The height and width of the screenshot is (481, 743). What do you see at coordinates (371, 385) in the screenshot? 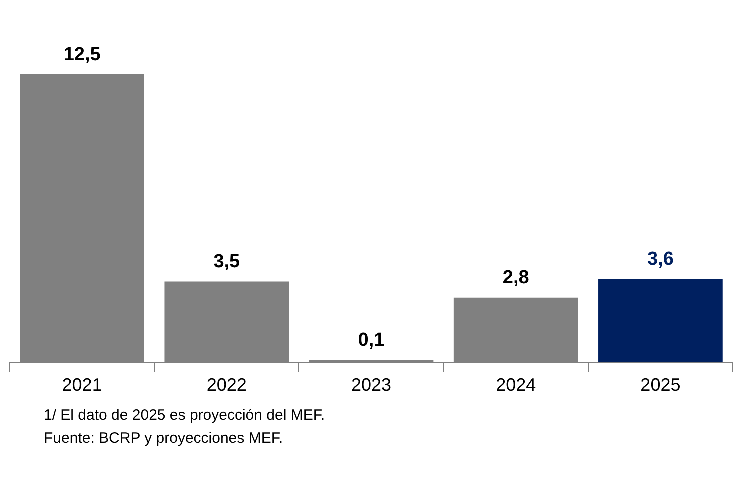
I see `x-tick-label: 2023` at bounding box center [371, 385].